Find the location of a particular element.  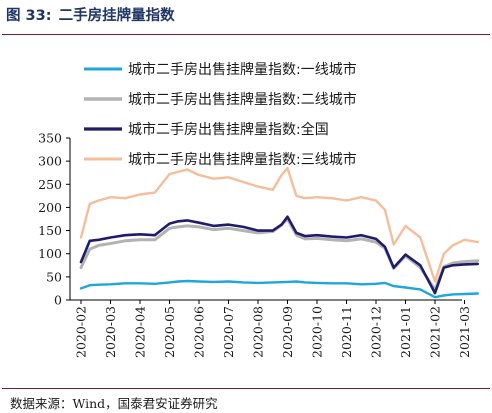

figure-title: 图 33: 二手房挂牌量指数 is located at coordinates (90, 14).